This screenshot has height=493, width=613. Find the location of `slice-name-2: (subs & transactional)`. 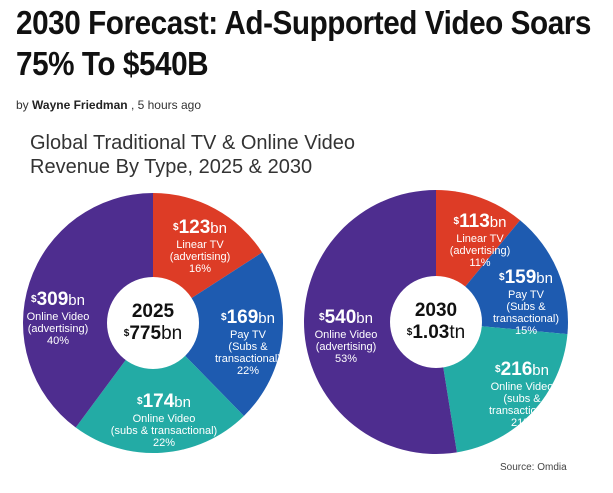

slice-name-2: (subs & transactional) is located at coordinates (164, 431).